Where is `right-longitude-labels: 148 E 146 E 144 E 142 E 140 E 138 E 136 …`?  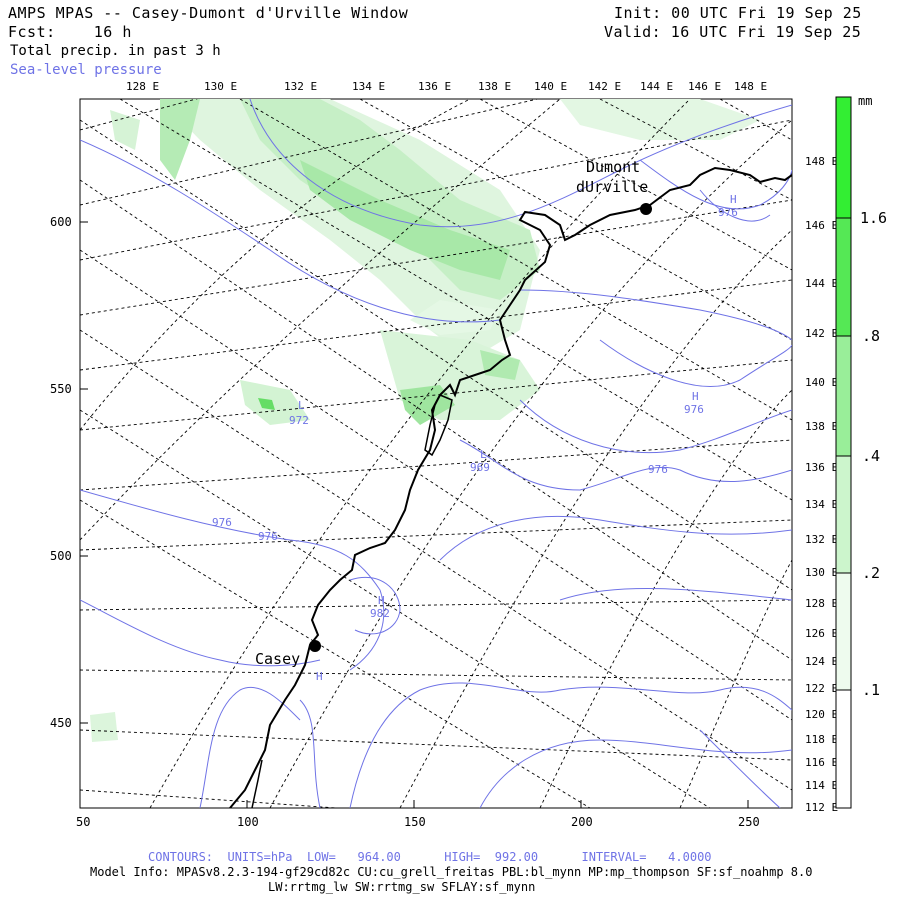
right-longitude-labels: 148 E 146 E 144 E 142 E 140 E 138 E 136 … is located at coordinates (821, 484).